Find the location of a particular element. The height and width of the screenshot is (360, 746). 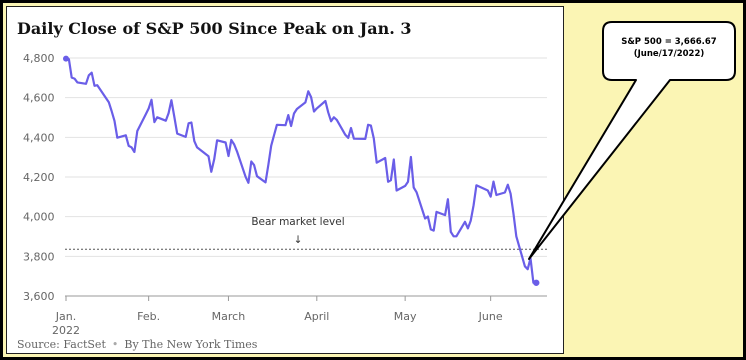

byline-text: By The New York Times is located at coordinates (191, 344).